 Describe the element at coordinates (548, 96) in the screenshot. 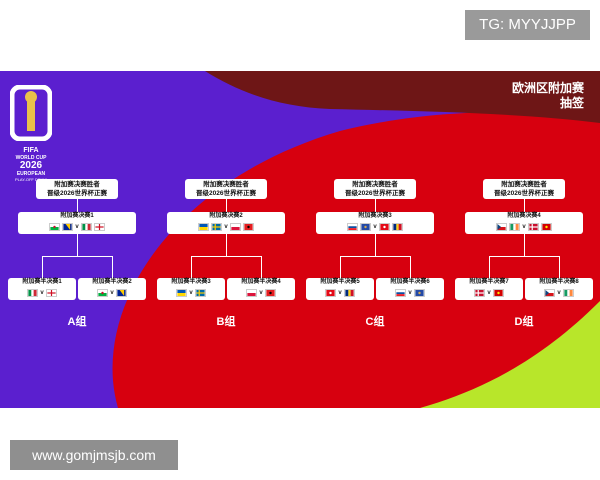

I see `poster-title: 欧洲区附加赛 抽签` at that location.